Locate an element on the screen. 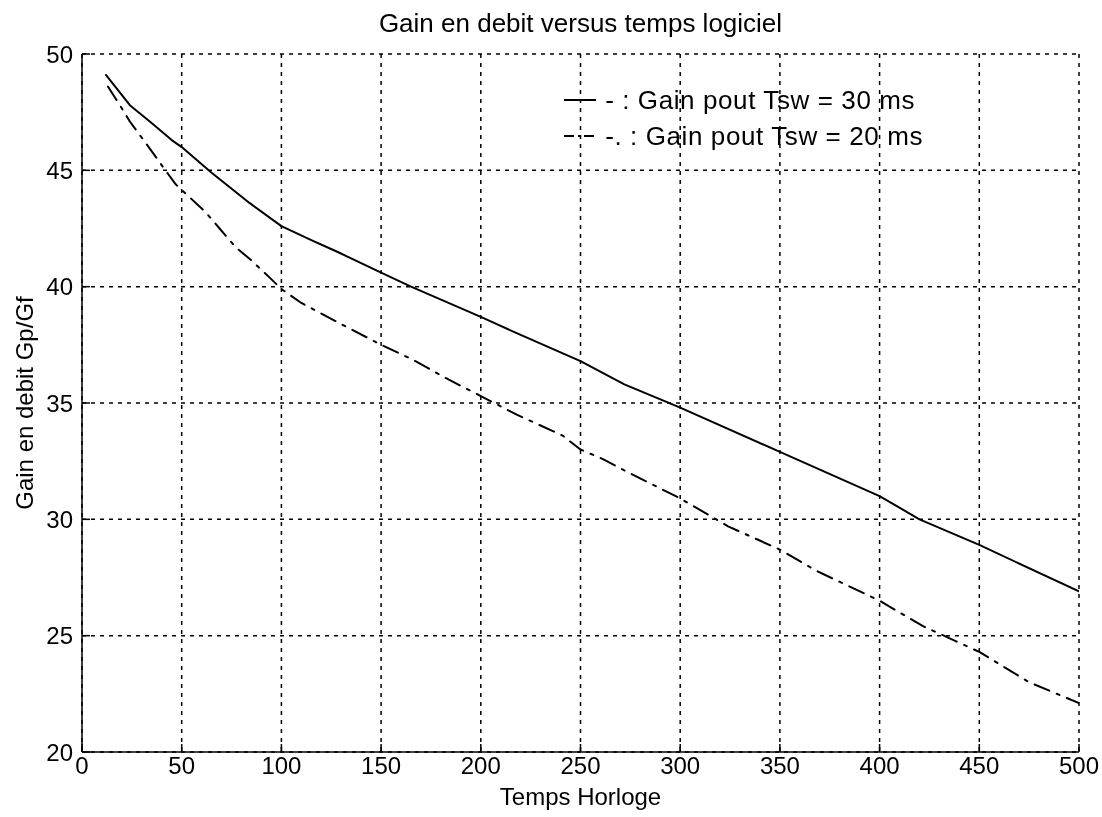 The height and width of the screenshot is (817, 1102). x-tick-label: 250 is located at coordinates (580, 766).